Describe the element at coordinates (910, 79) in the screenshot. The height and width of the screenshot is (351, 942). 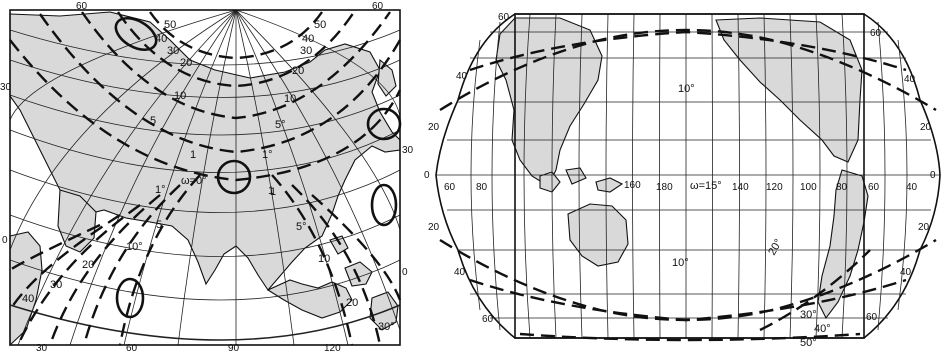
I see `right-map-lat-right-40n: 40` at that location.